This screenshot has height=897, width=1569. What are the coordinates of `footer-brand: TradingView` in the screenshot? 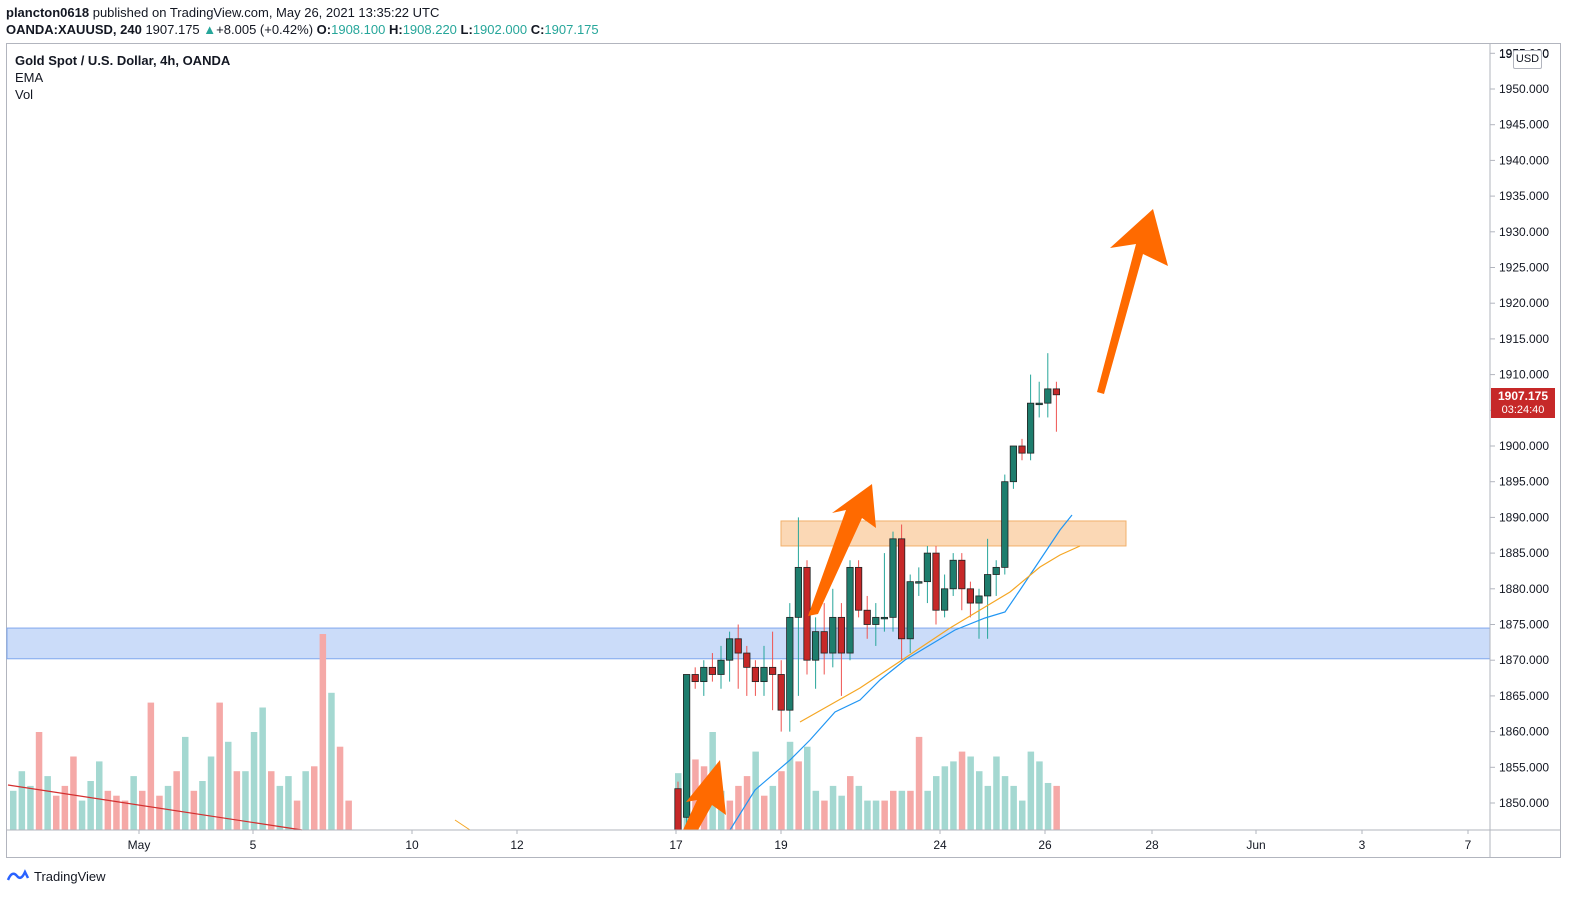 It's located at (56, 876).